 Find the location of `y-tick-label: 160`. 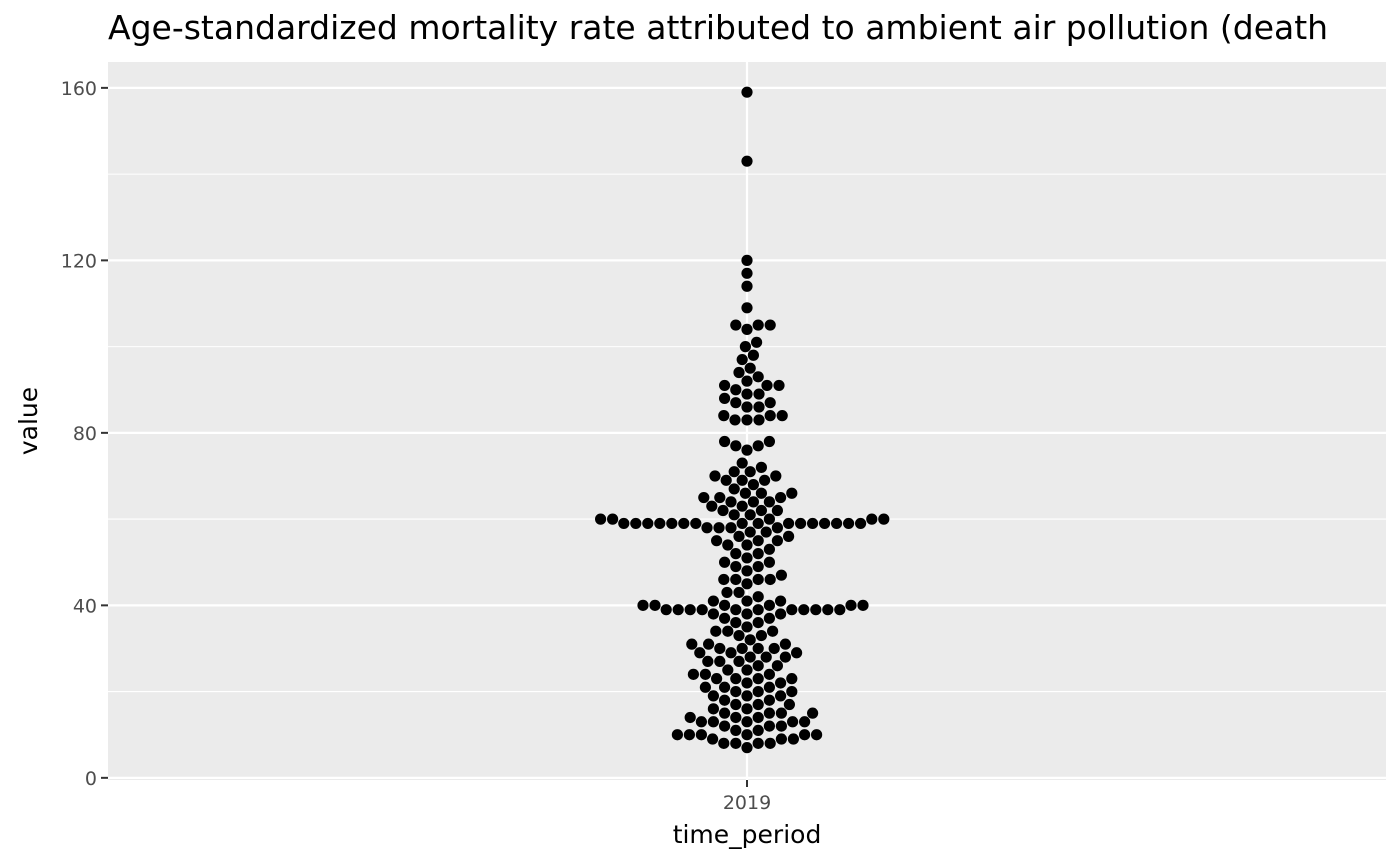

y-tick-label: 160 is located at coordinates (79, 89).